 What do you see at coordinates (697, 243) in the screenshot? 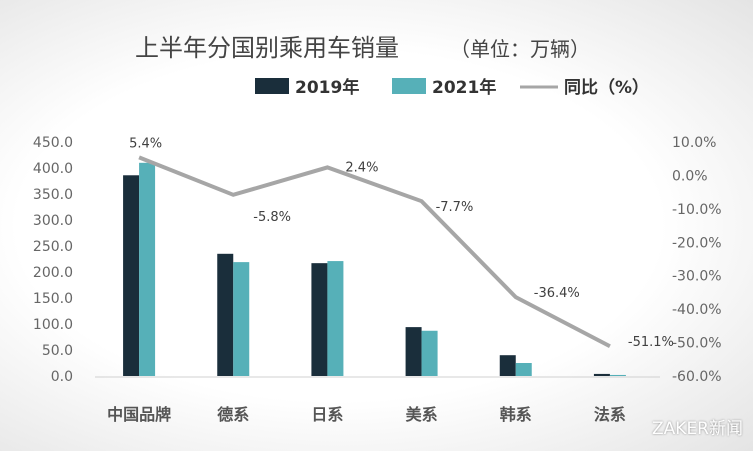
I see `y2-tick-label: -20.0%` at bounding box center [697, 243].